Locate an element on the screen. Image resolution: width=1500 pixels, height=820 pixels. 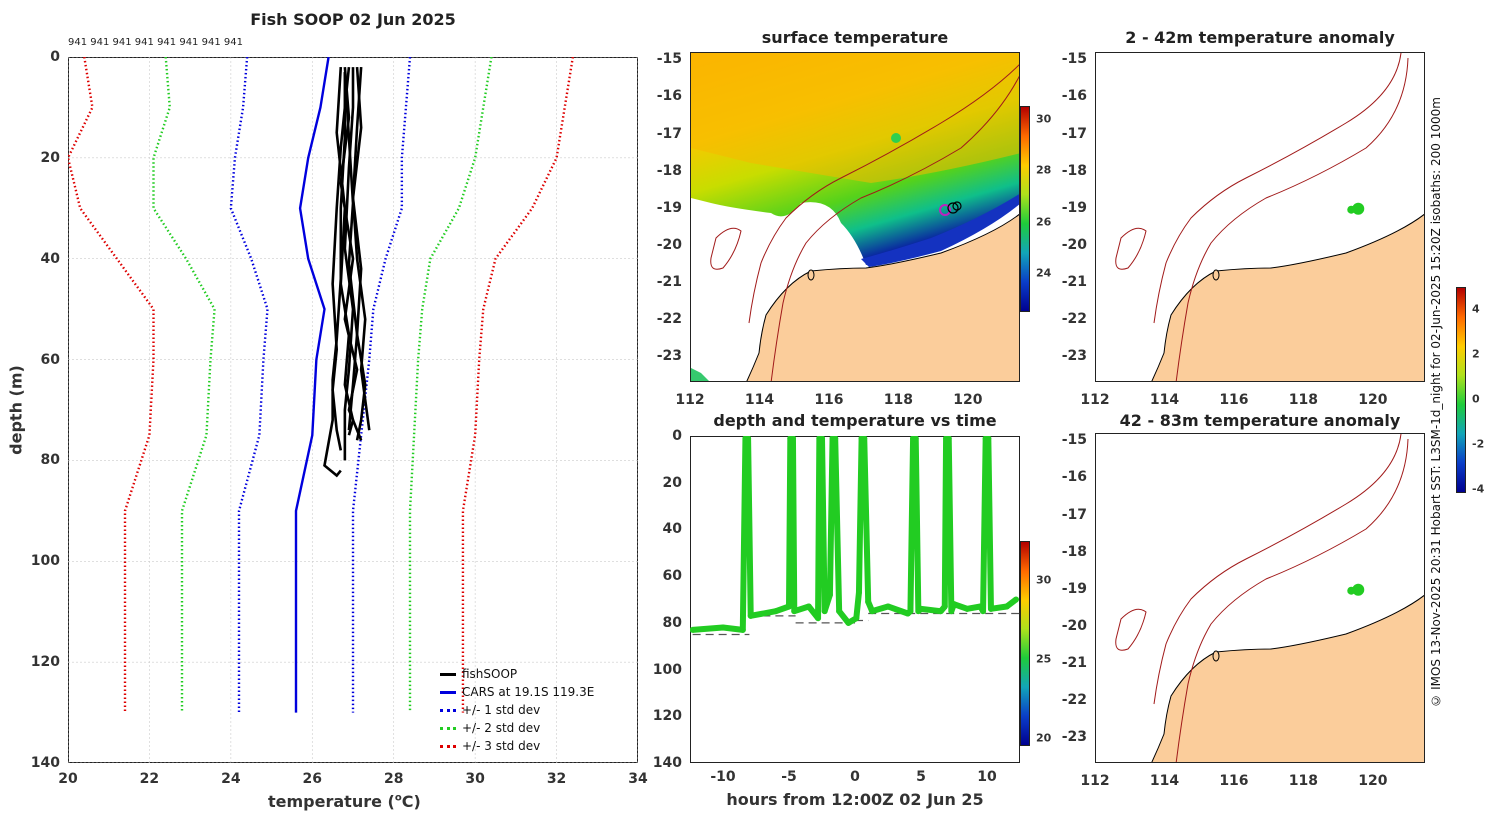
cars-at-19-1s-119-3e-line is located at coordinates (312, 385).